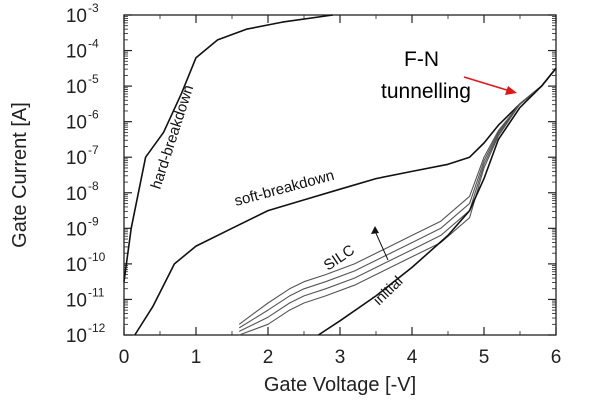 This screenshot has width=591, height=409. I want to click on x-tick-label: 6, so click(556, 357).